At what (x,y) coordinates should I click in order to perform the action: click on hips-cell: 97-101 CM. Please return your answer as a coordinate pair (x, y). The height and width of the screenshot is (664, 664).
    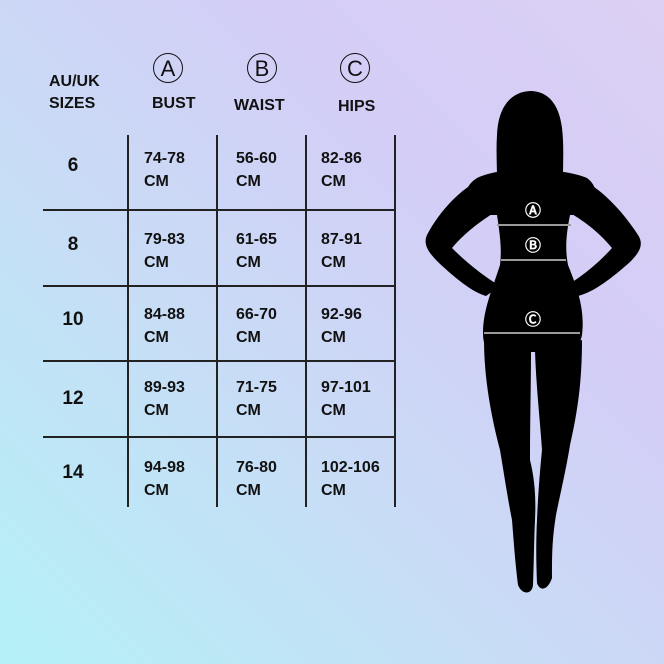
    Looking at the image, I should click on (346, 399).